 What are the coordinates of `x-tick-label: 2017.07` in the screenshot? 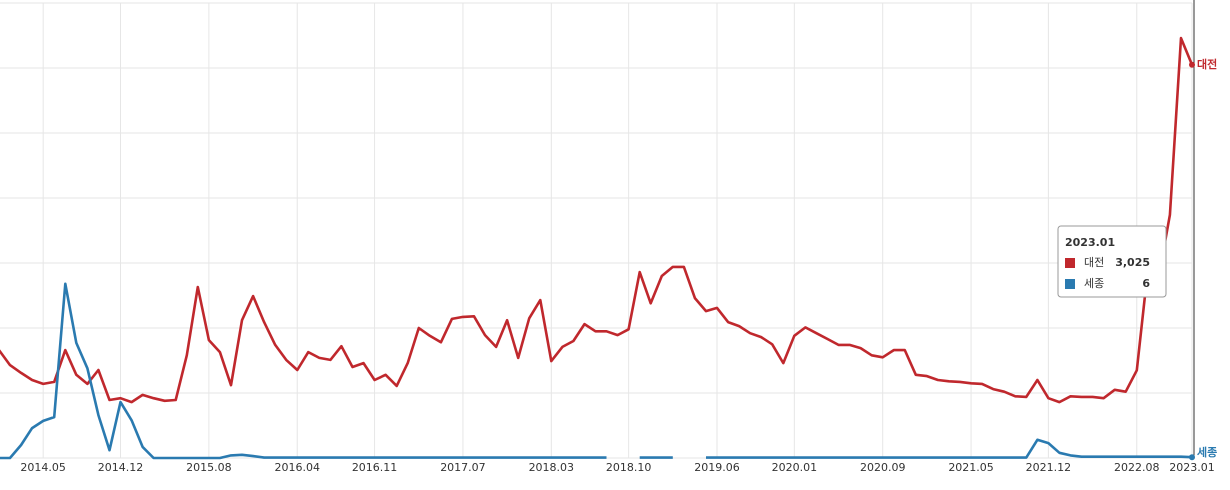 It's located at (463, 467).